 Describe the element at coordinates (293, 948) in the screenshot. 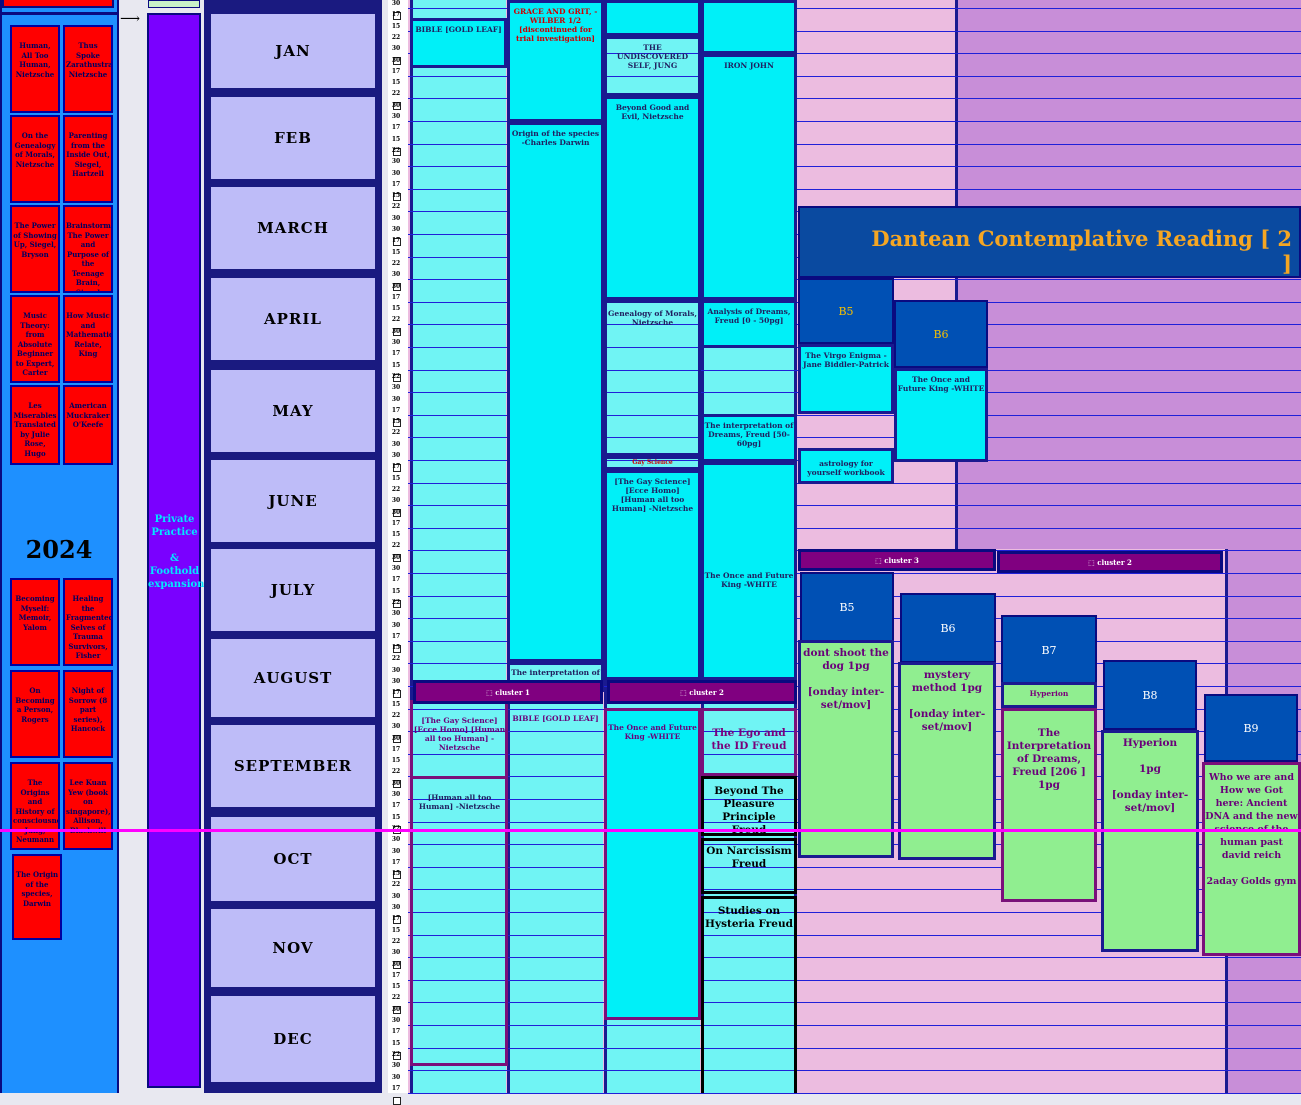

I see `month-nov: NOV` at that location.